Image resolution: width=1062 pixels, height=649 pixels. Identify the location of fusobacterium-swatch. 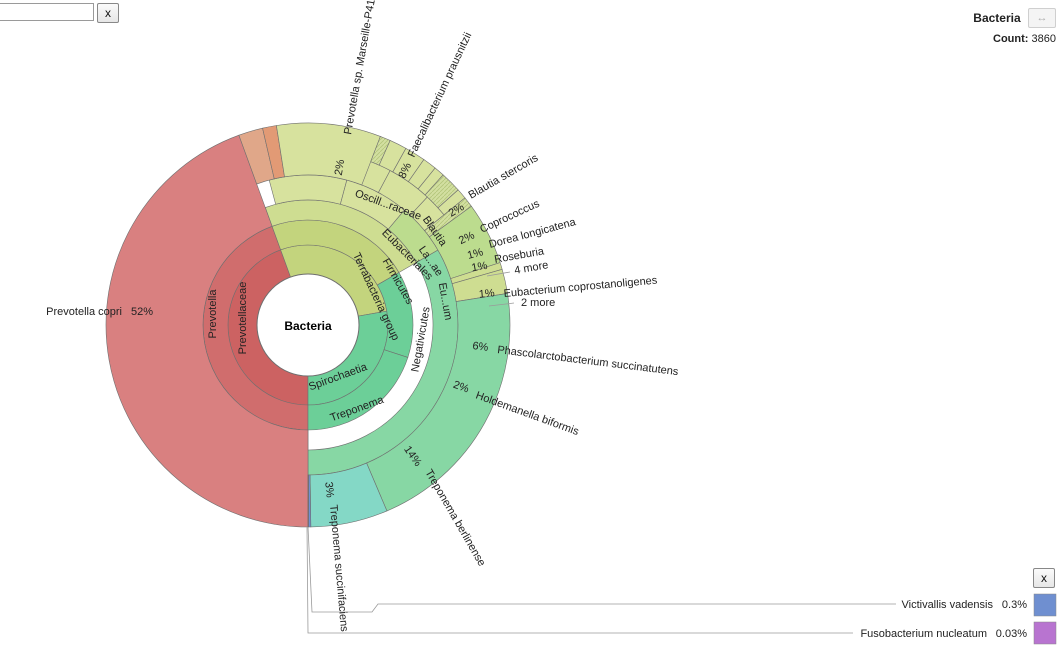
(1045, 633).